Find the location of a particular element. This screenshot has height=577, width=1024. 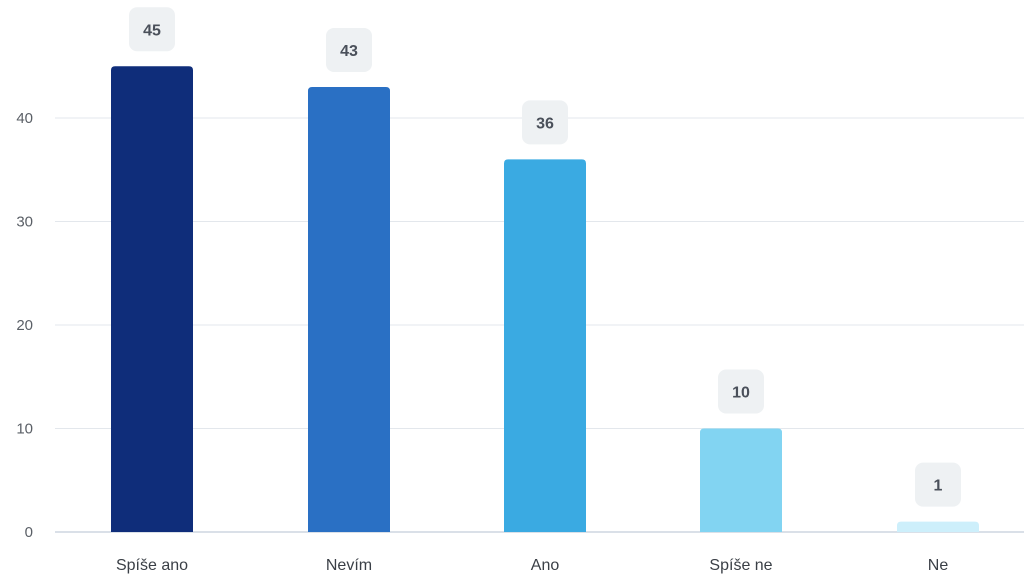

data-label: 36 is located at coordinates (545, 123).